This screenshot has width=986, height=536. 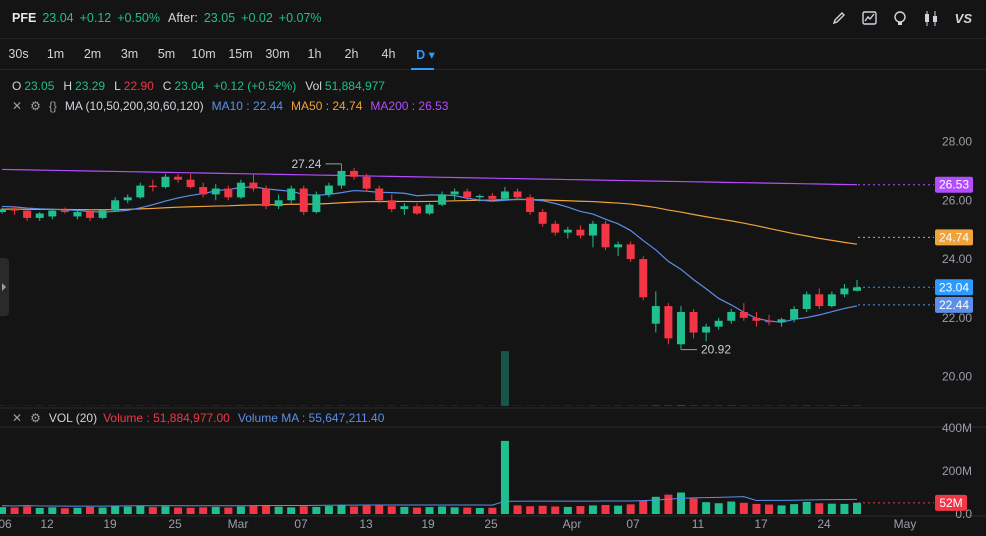 What do you see at coordinates (869, 18) in the screenshot?
I see `chart-area-icon` at bounding box center [869, 18].